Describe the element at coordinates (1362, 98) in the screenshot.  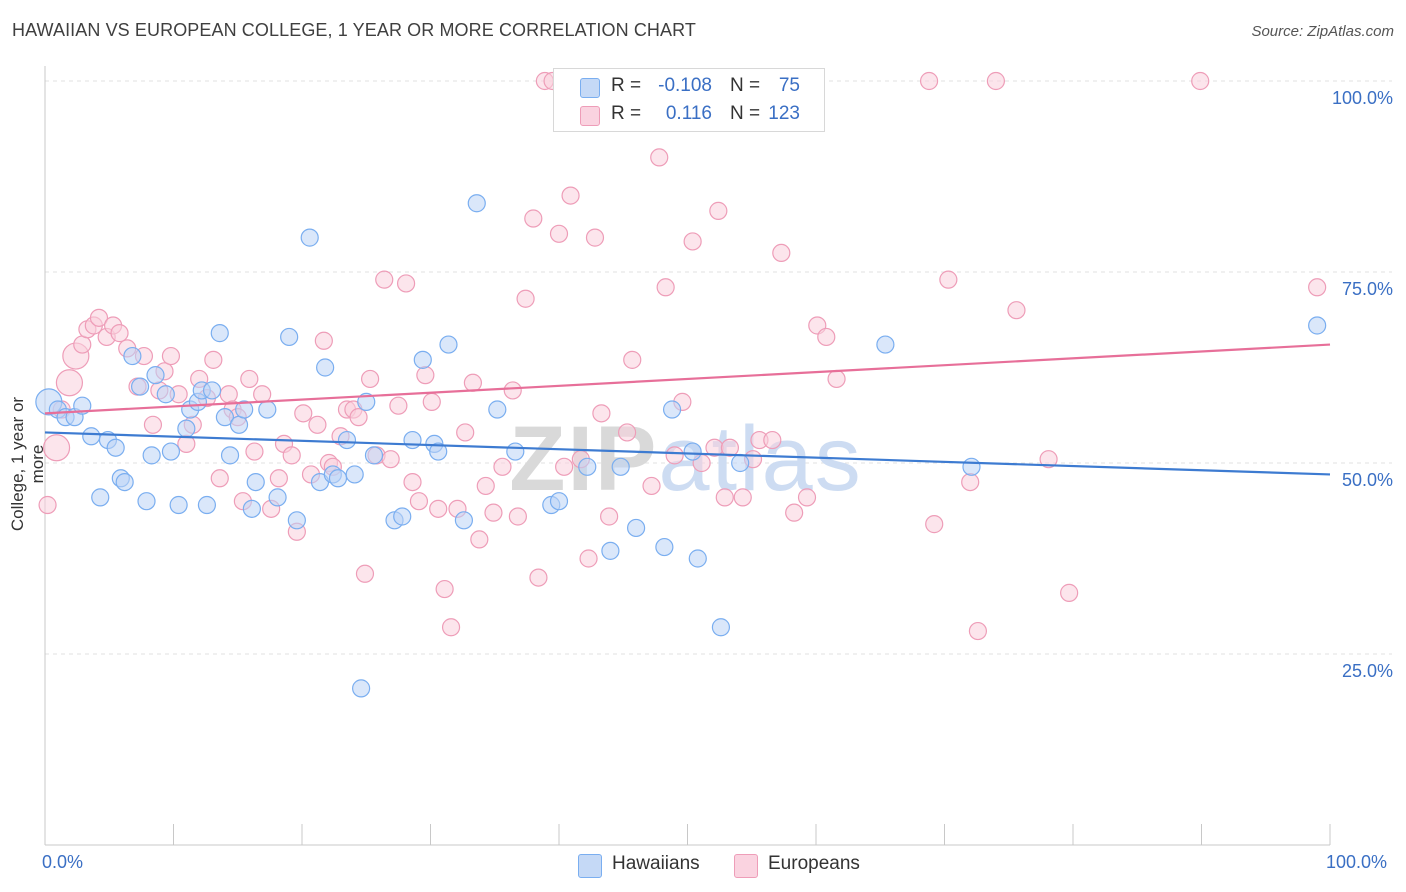
I see `y-tick-label: 100.0%` at that location.